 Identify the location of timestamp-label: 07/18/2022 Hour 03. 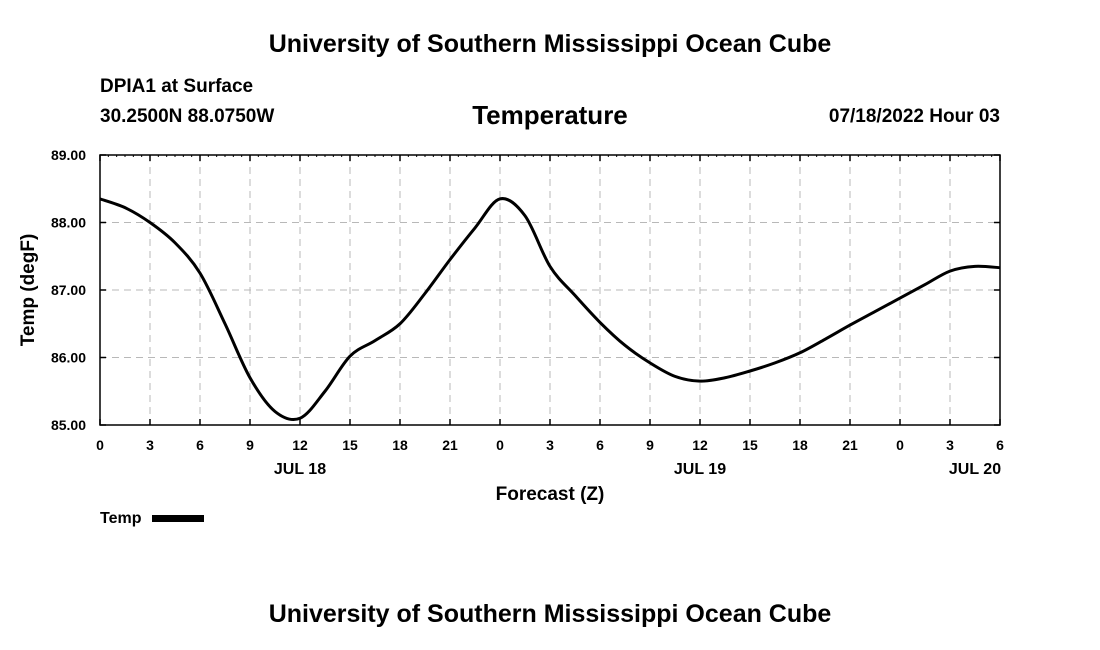
(914, 116).